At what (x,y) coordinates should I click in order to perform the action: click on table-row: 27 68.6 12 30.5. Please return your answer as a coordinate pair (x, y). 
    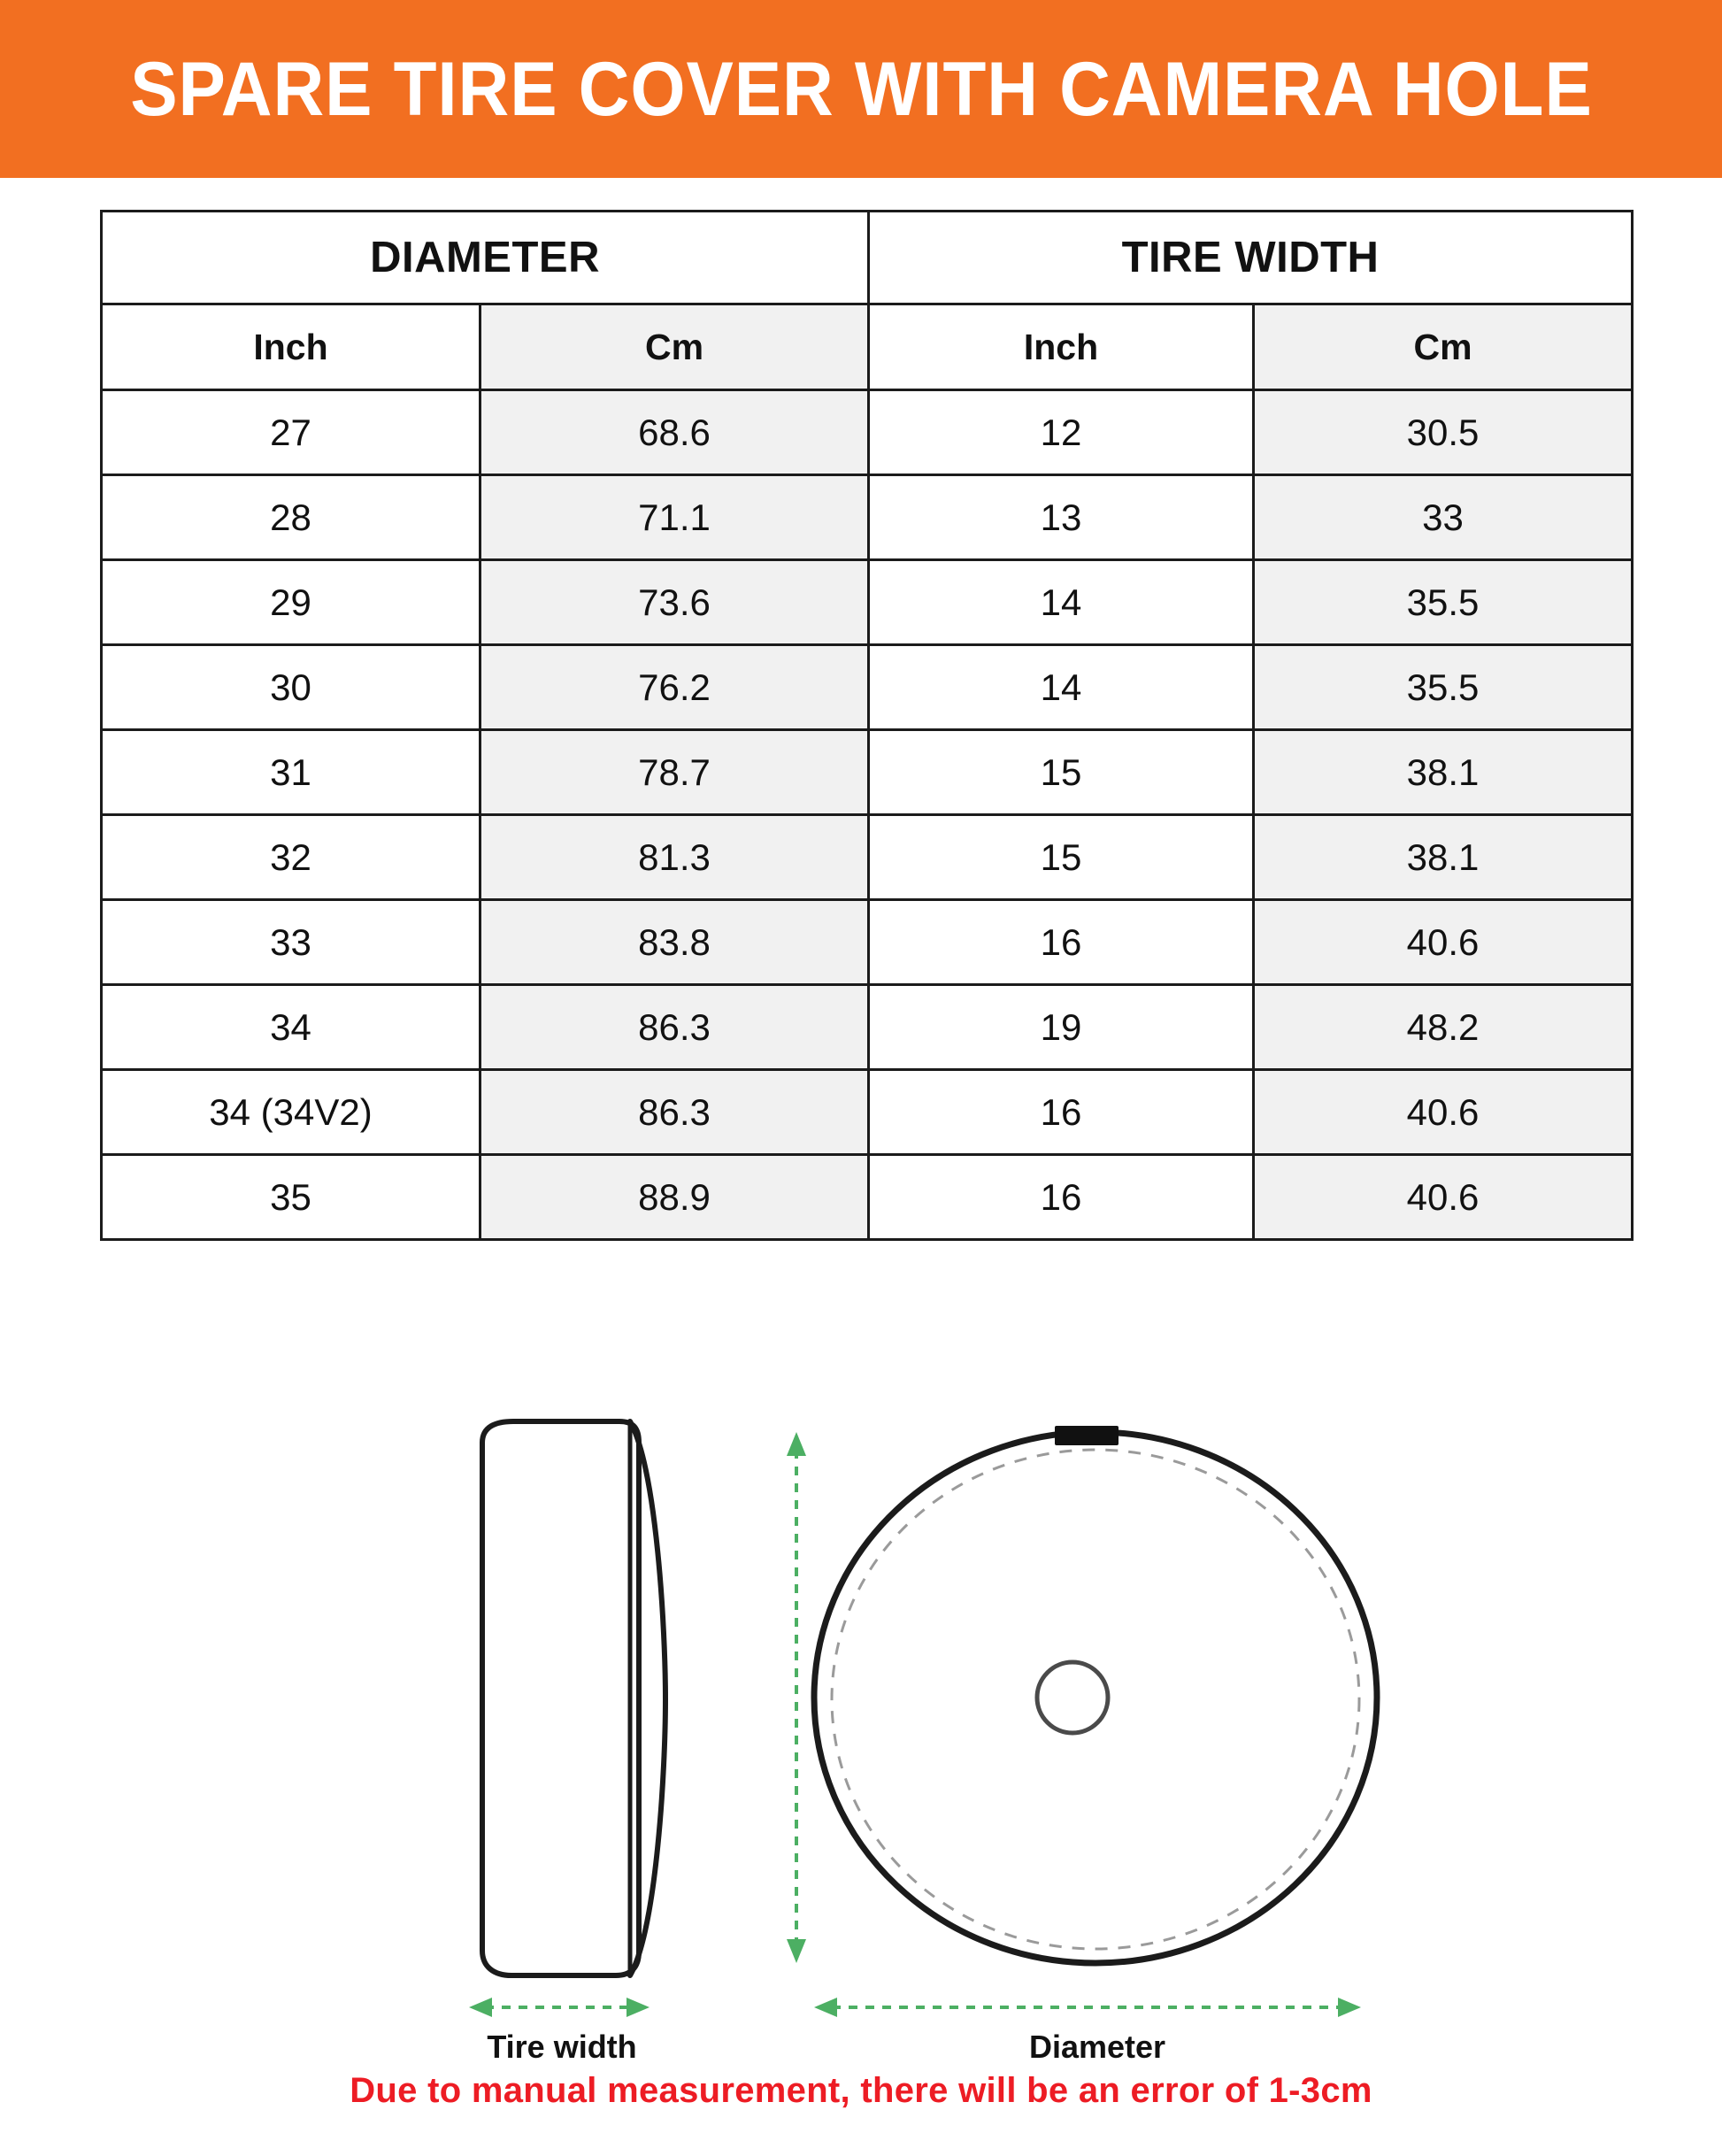
    Looking at the image, I should click on (867, 432).